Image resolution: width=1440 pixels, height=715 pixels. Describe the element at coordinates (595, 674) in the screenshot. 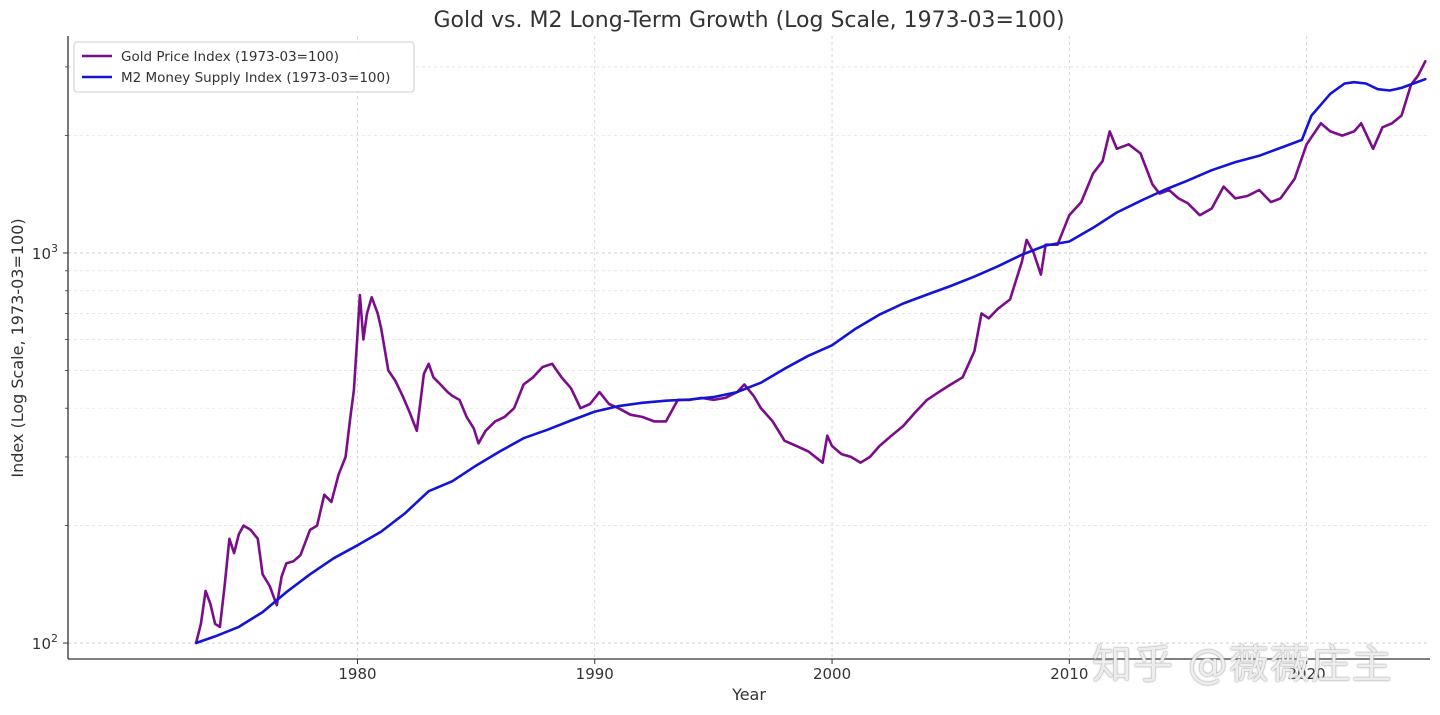

I see `x-tick-label-1990: 1990` at that location.